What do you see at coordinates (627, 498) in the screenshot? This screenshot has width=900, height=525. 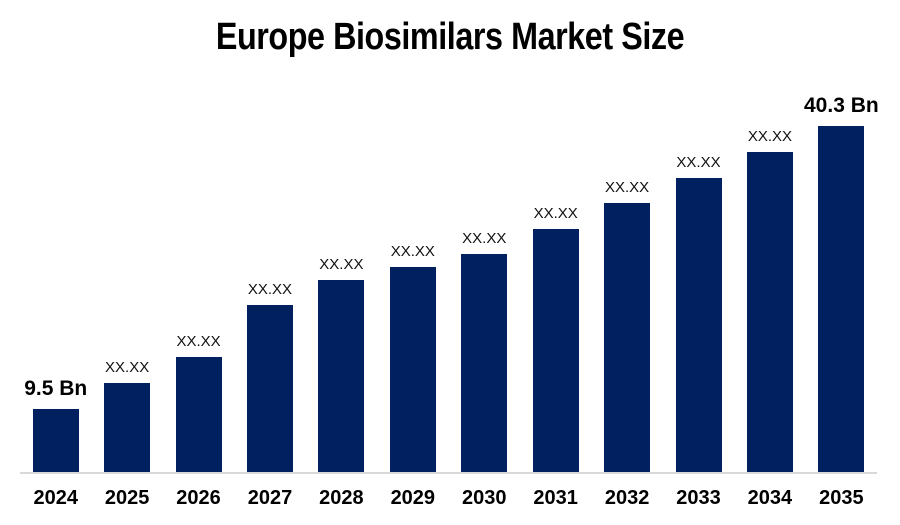 I see `x-tick-label: 2032` at bounding box center [627, 498].